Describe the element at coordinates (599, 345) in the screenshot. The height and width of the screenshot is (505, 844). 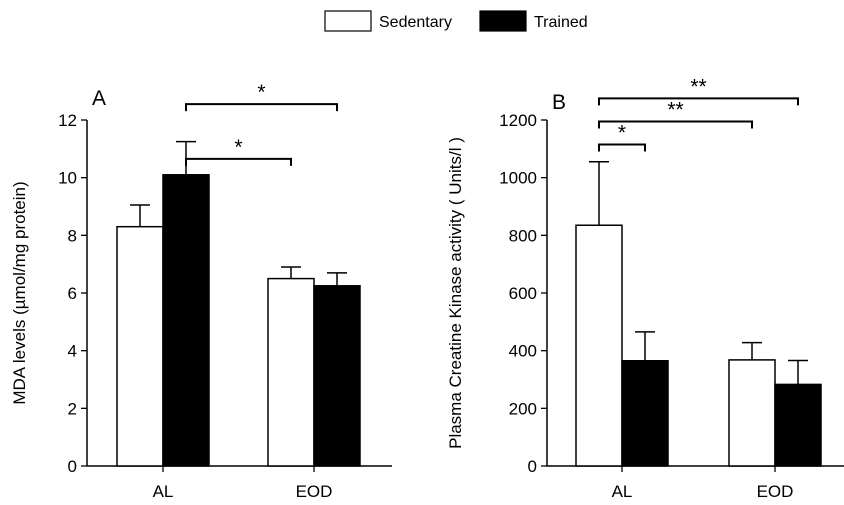
I see `bar-b-al-sedentary` at that location.